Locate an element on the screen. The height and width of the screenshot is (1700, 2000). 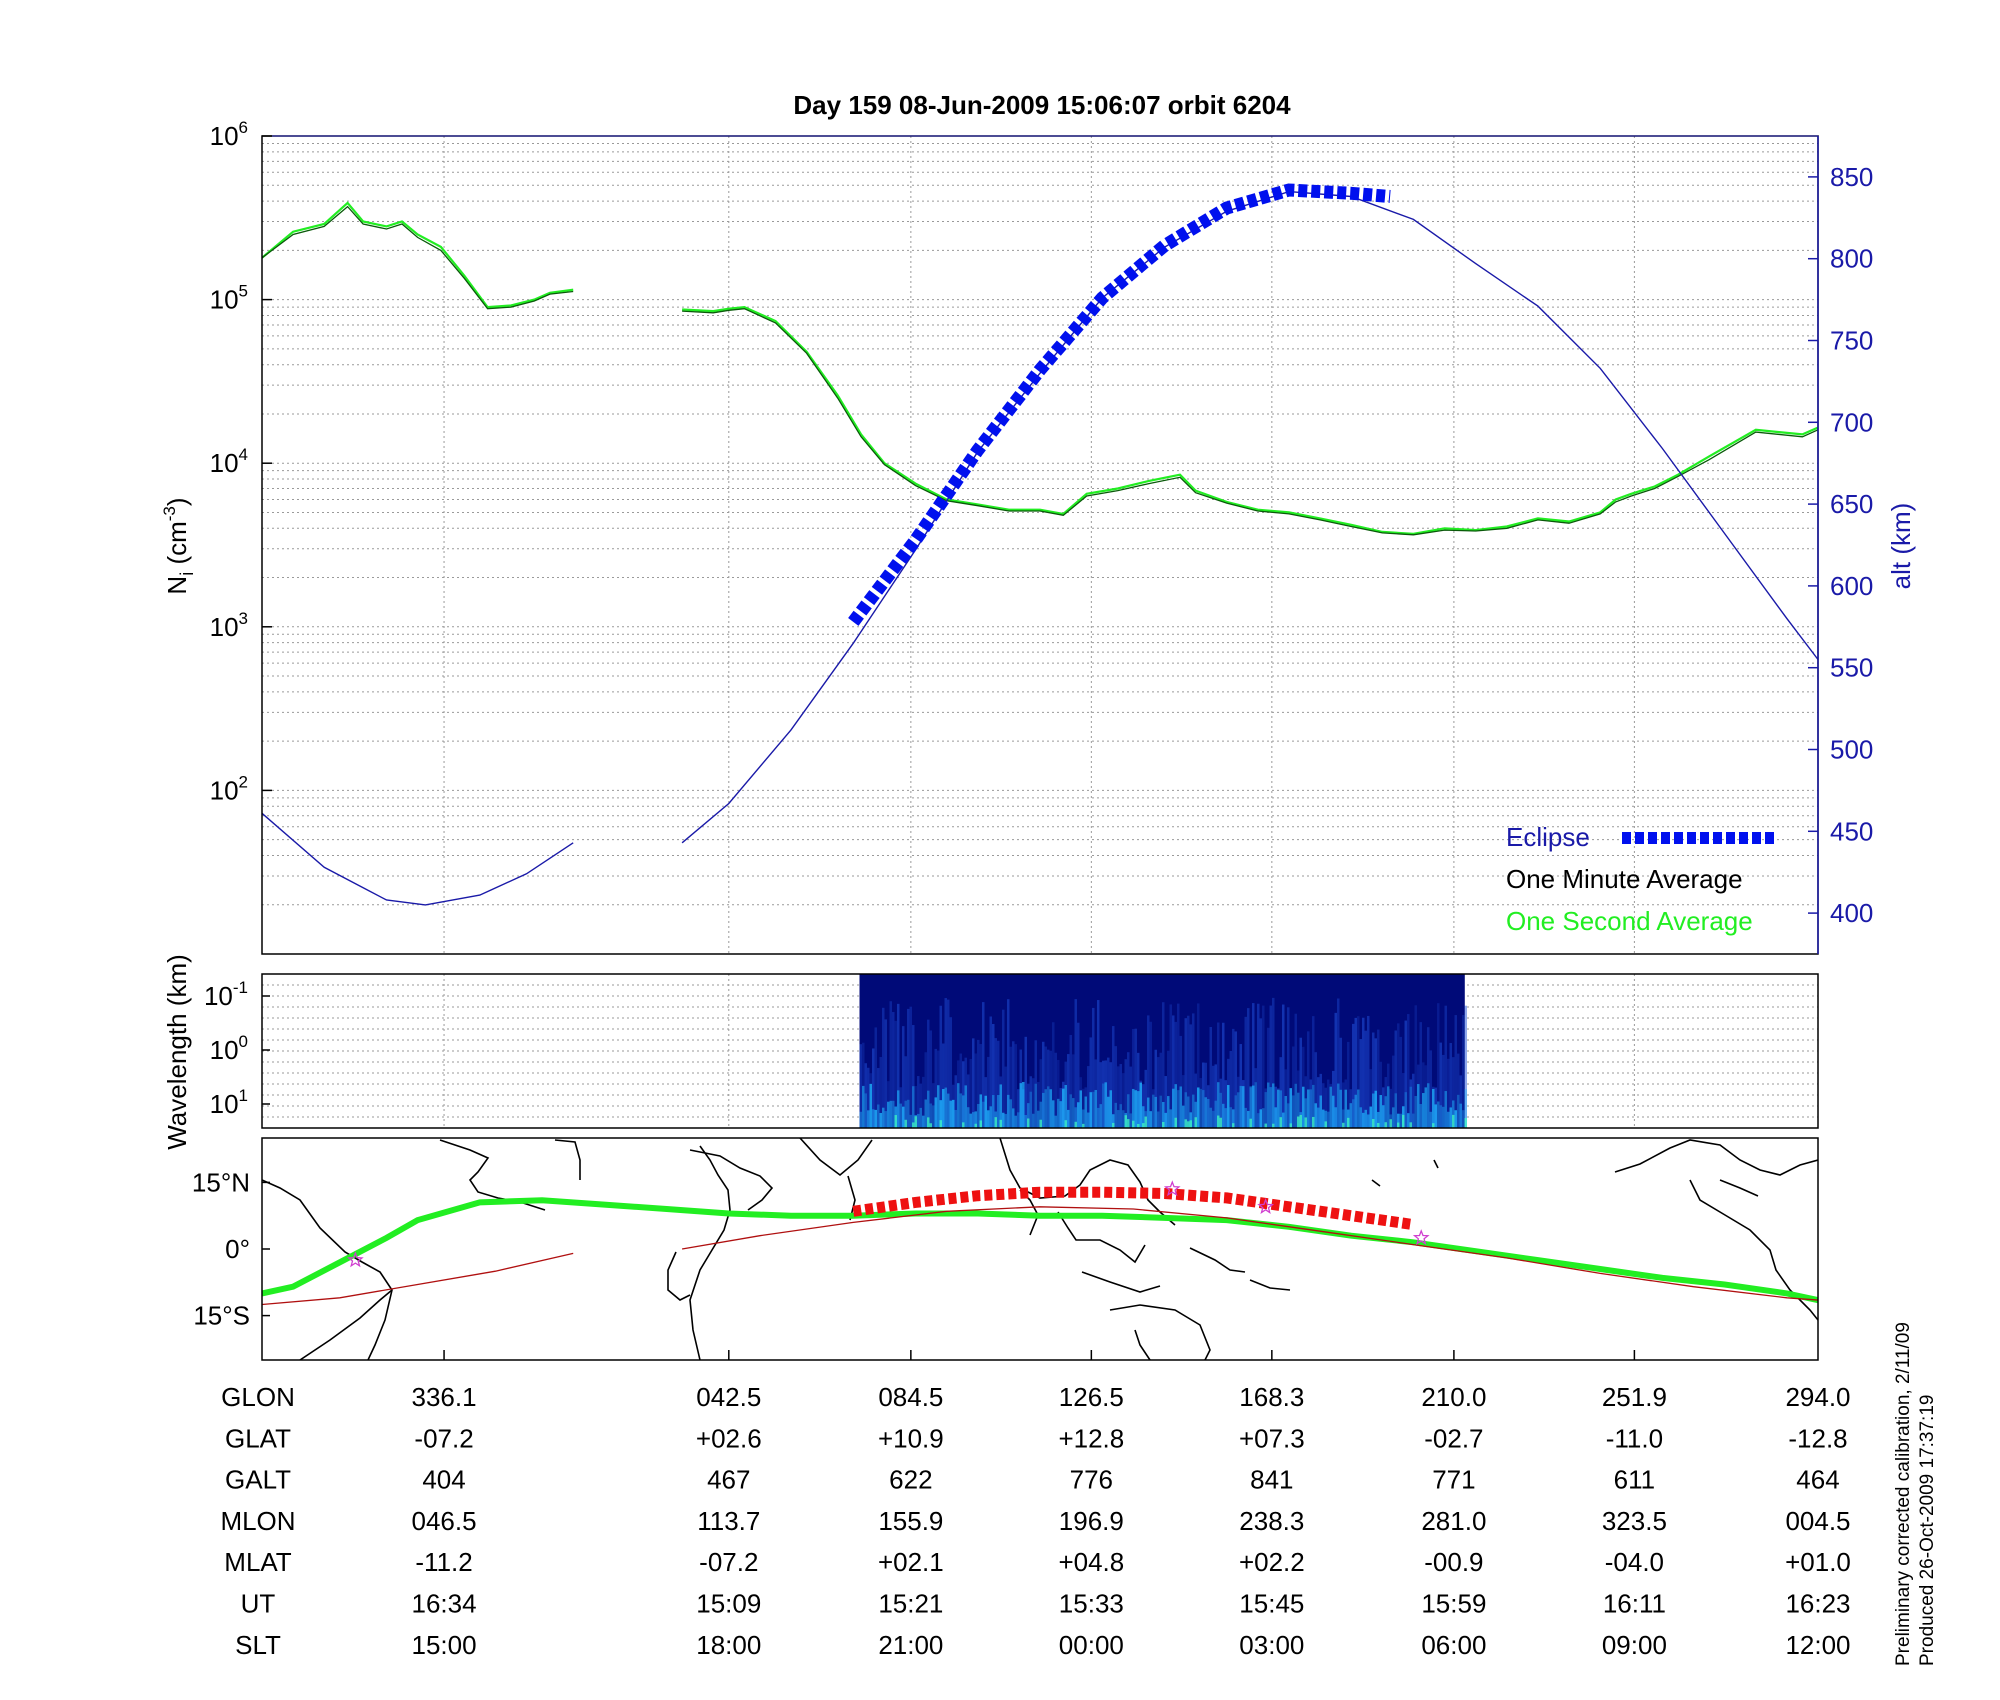
table-cell: -02.7 is located at coordinates (1453, 1438).